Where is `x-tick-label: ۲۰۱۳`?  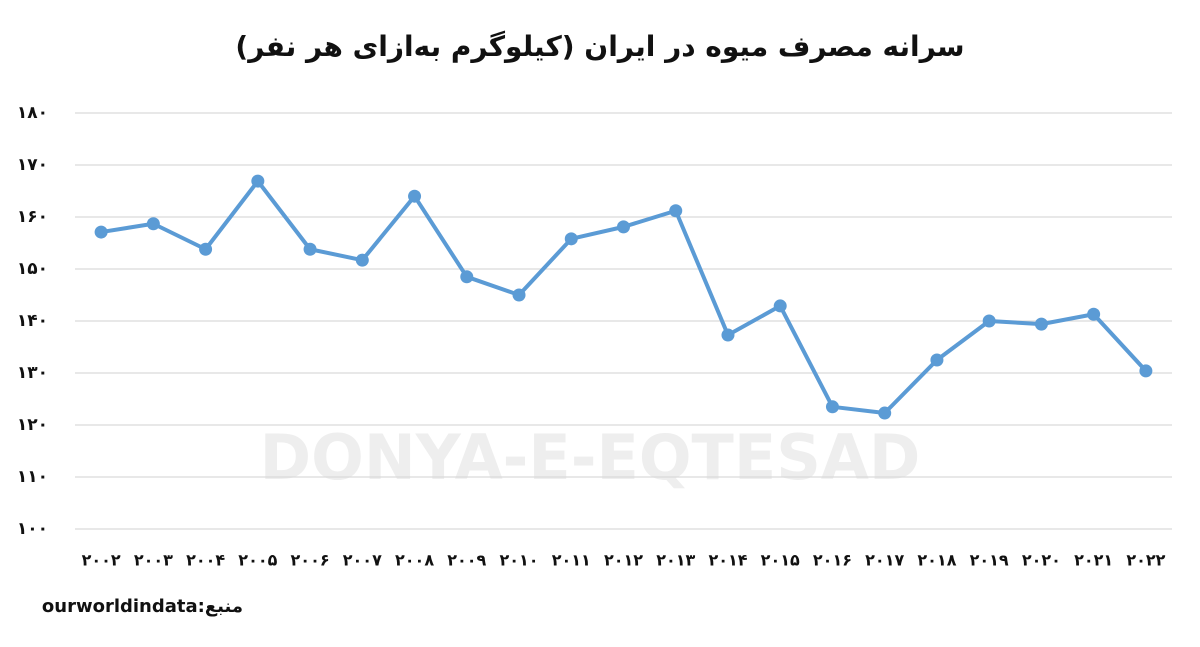 x-tick-label: ۲۰۱۳ is located at coordinates (675, 560).